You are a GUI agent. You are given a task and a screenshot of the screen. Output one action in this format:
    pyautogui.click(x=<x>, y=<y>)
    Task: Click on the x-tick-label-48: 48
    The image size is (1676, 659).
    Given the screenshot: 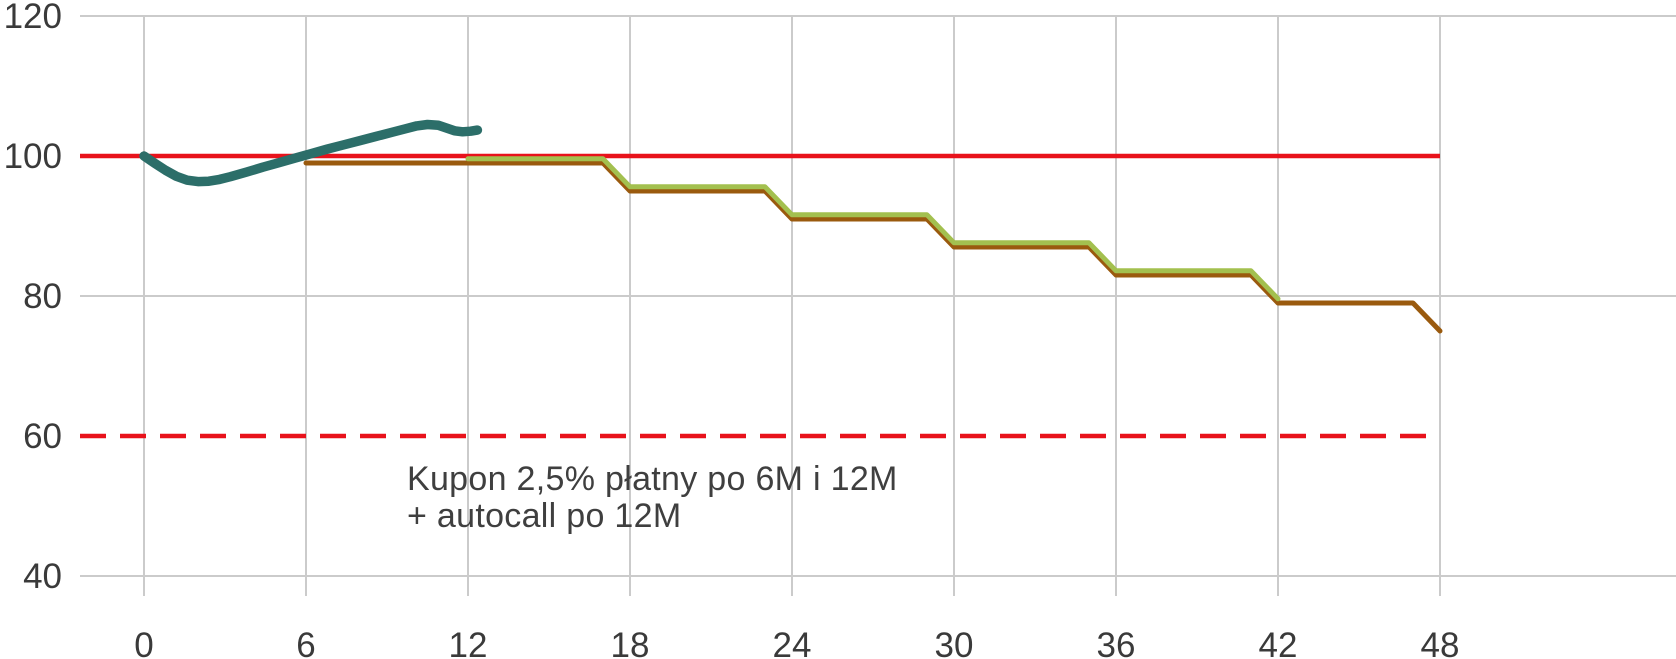 What is the action you would take?
    pyautogui.click(x=1440, y=642)
    